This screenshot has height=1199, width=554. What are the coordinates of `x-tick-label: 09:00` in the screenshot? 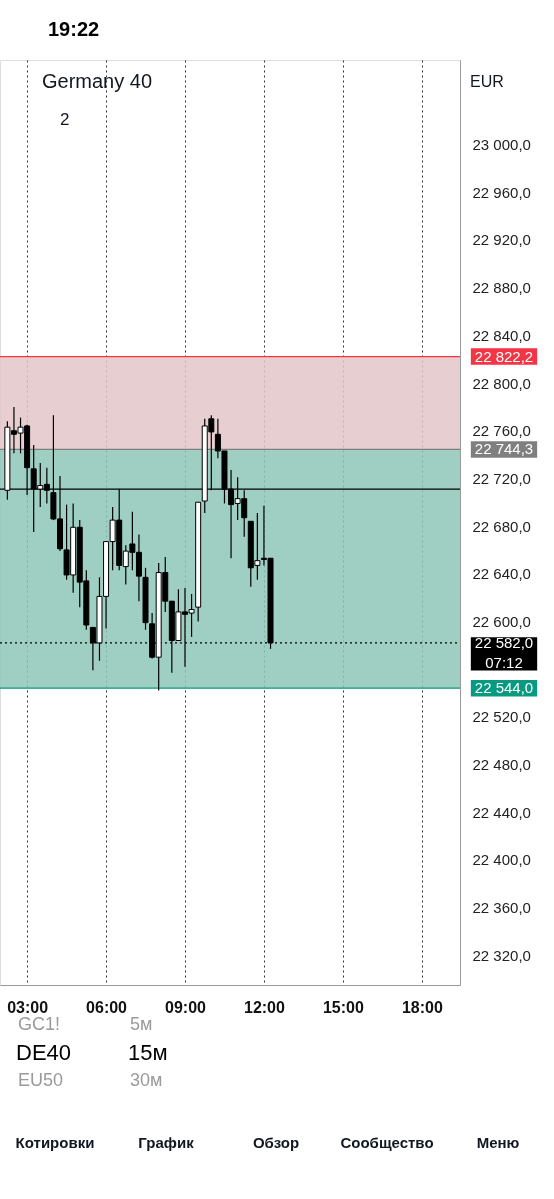 It's located at (186, 1007).